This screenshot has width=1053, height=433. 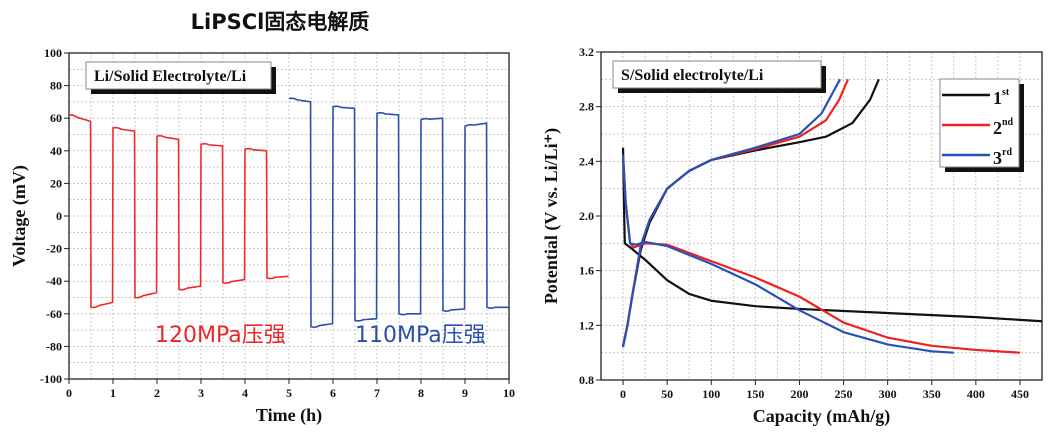 What do you see at coordinates (844, 394) in the screenshot?
I see `x-tick-label: 250` at bounding box center [844, 394].